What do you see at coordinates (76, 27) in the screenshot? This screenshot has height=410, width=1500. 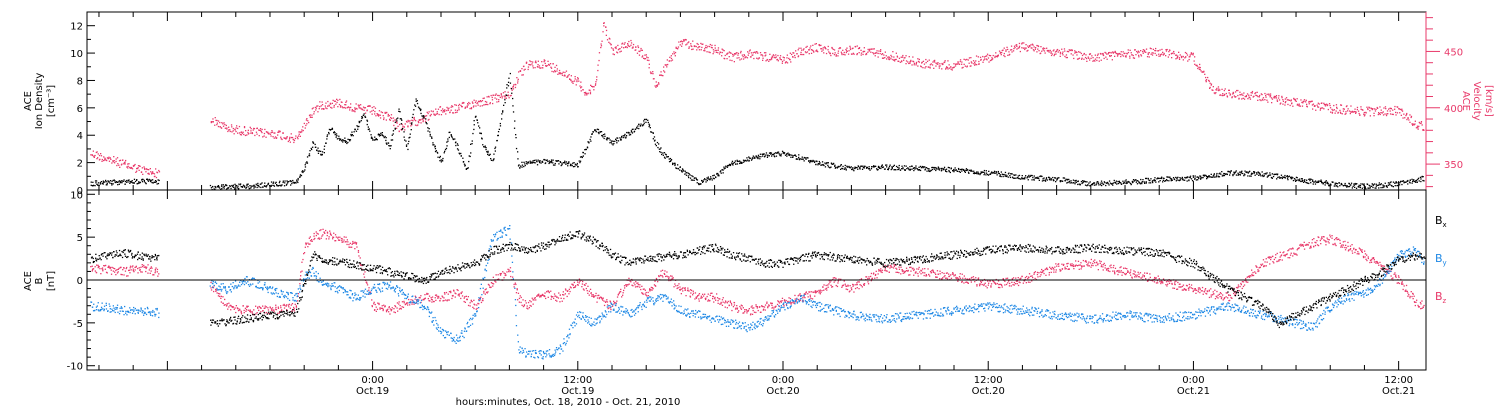 I see `density-tick-label: 12` at bounding box center [76, 27].